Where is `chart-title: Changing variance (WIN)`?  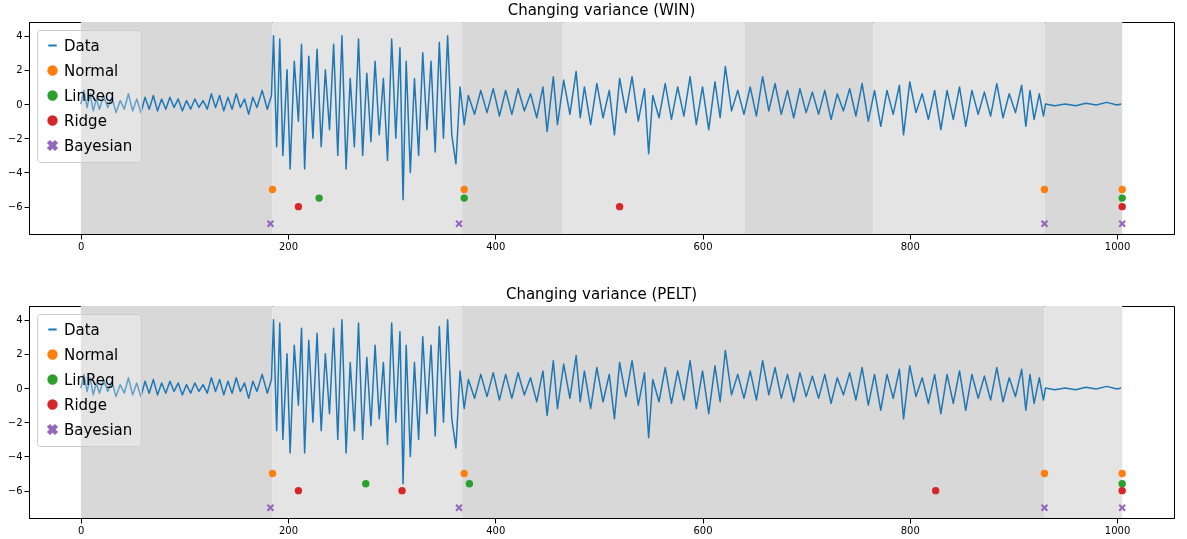 chart-title: Changing variance (WIN) is located at coordinates (601, 10).